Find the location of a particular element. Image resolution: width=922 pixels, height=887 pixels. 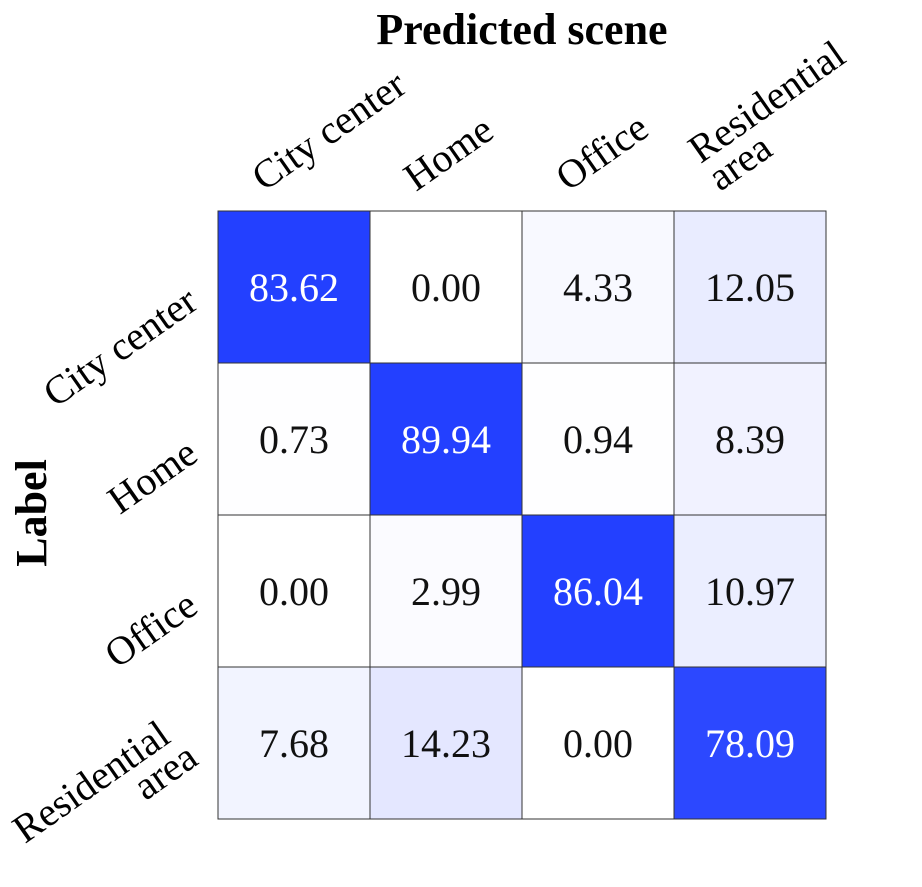

cell-value-label: 10.97 is located at coordinates (750, 591).